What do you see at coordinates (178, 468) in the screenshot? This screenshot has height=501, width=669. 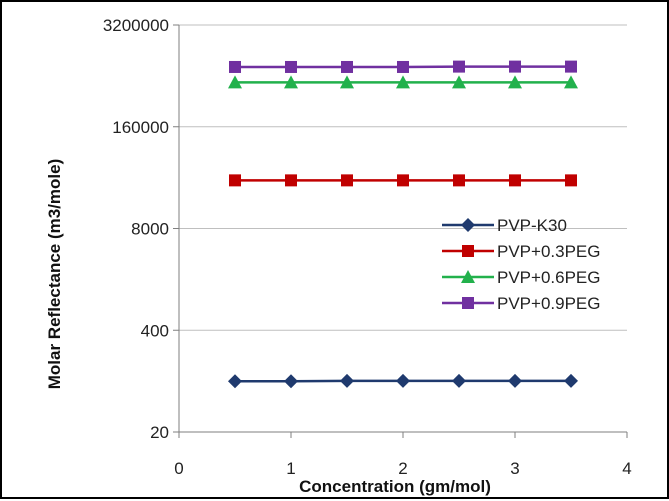 I see `x-tick-label: 0` at bounding box center [178, 468].